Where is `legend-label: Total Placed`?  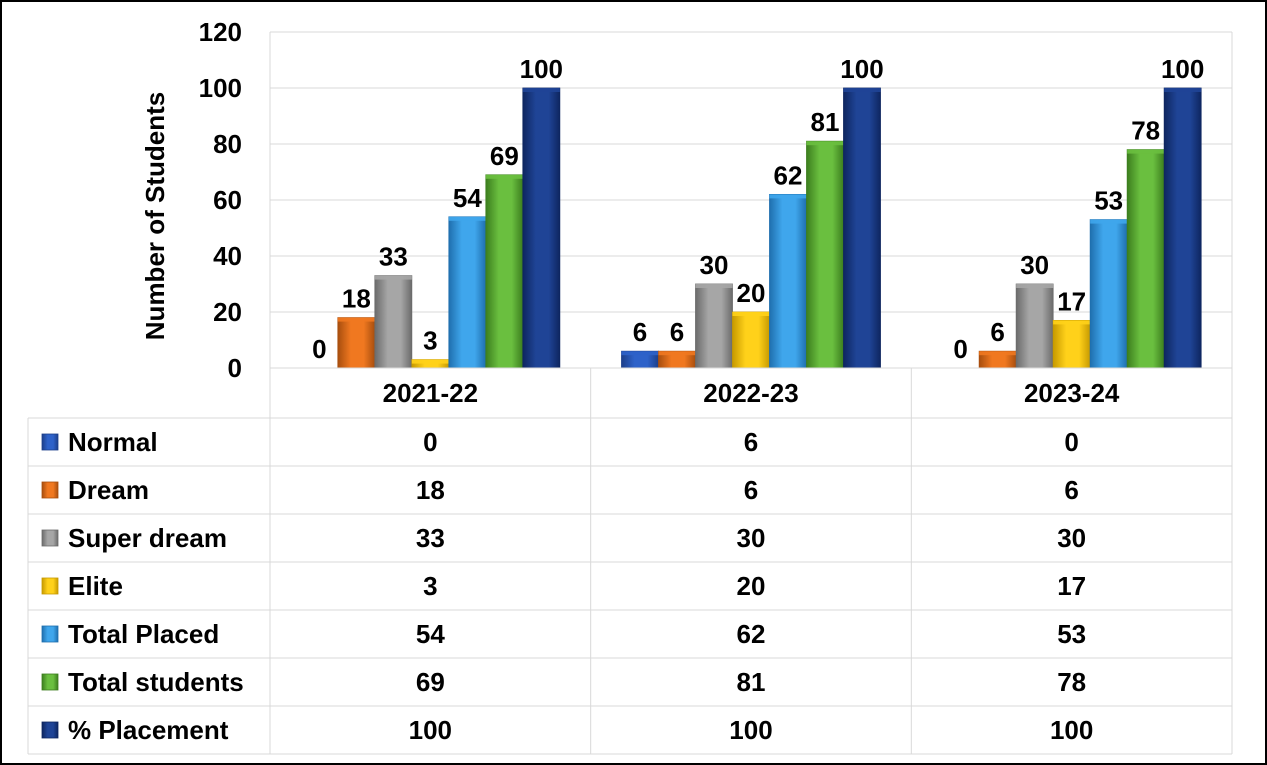
legend-label: Total Placed is located at coordinates (143, 634).